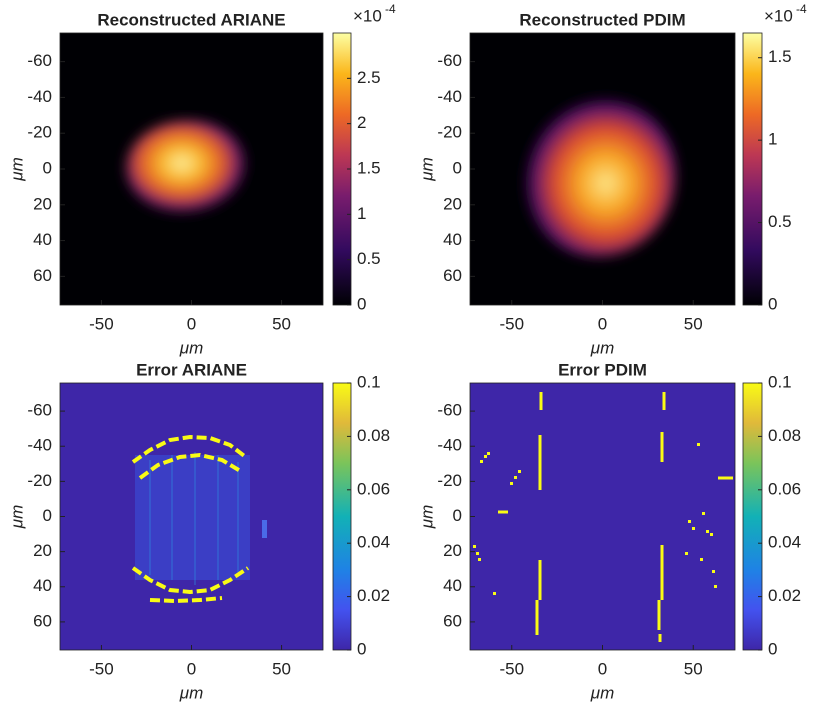 This screenshot has width=817, height=707. Describe the element at coordinates (191, 19) in the screenshot. I see `panel-title: Reconstructed ARIANE` at that location.